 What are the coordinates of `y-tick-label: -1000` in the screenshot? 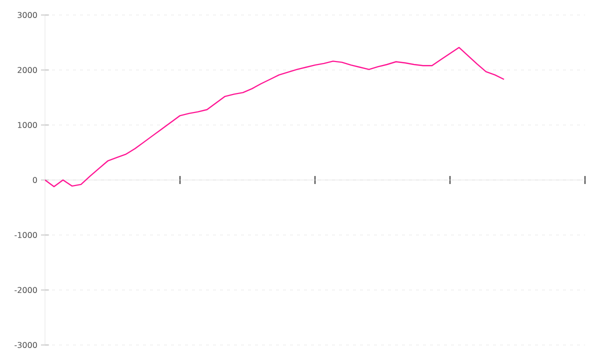 It's located at (25, 235).